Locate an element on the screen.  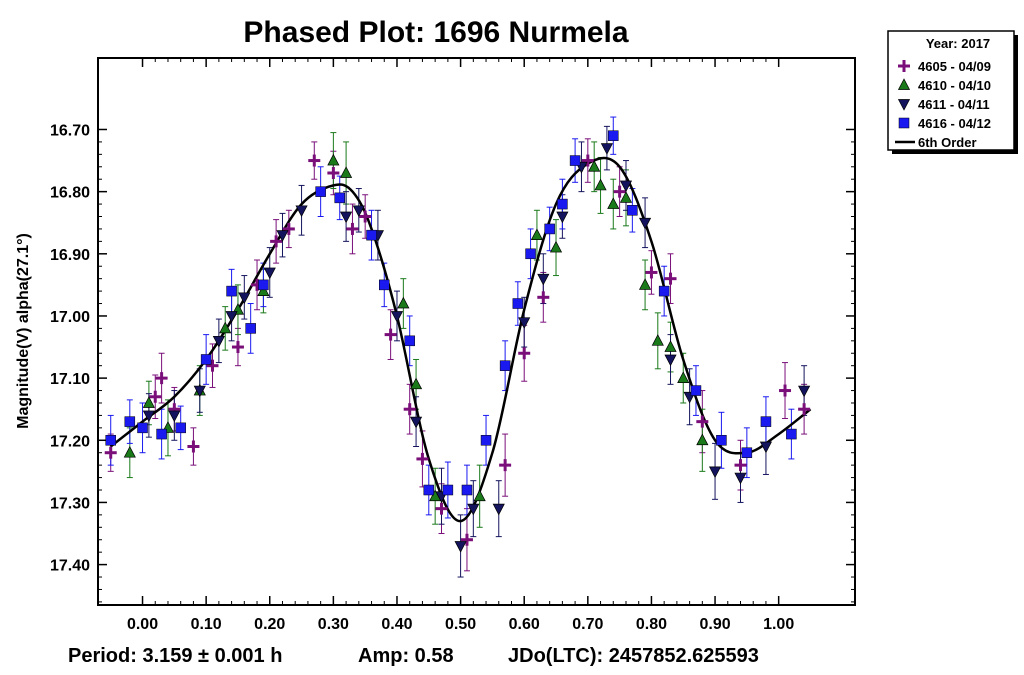
legend-item: 4616 - 04/12 is located at coordinates (944, 123).